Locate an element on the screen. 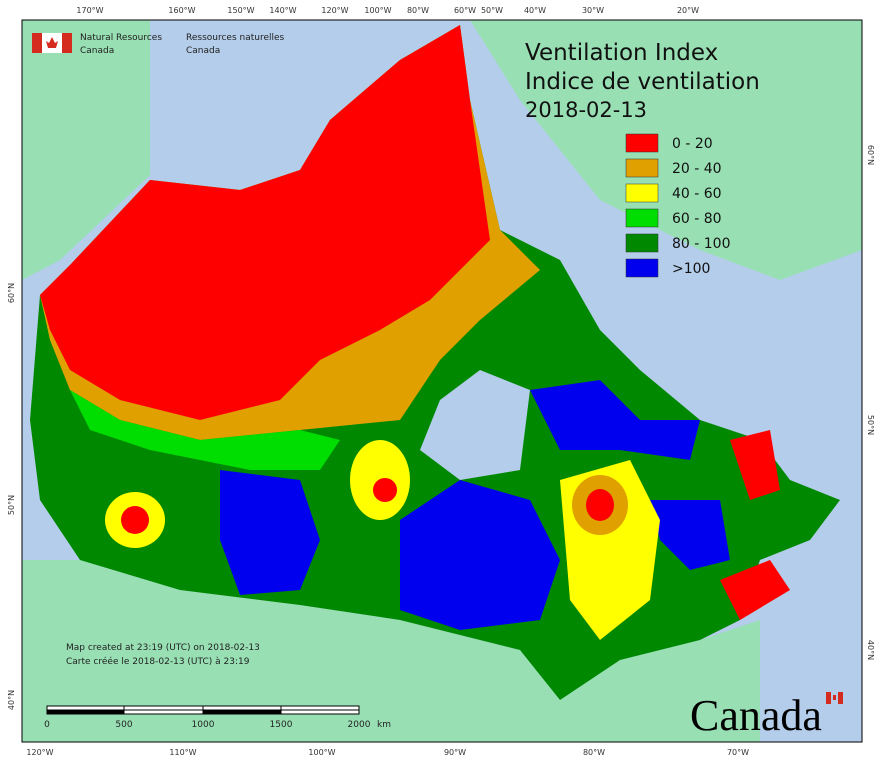 The height and width of the screenshot is (760, 880). zone-over-100-central is located at coordinates (480, 555).